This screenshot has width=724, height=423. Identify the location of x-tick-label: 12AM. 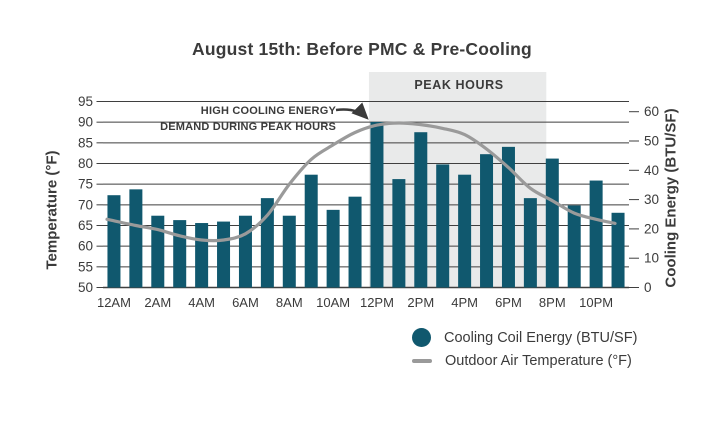
(114, 302).